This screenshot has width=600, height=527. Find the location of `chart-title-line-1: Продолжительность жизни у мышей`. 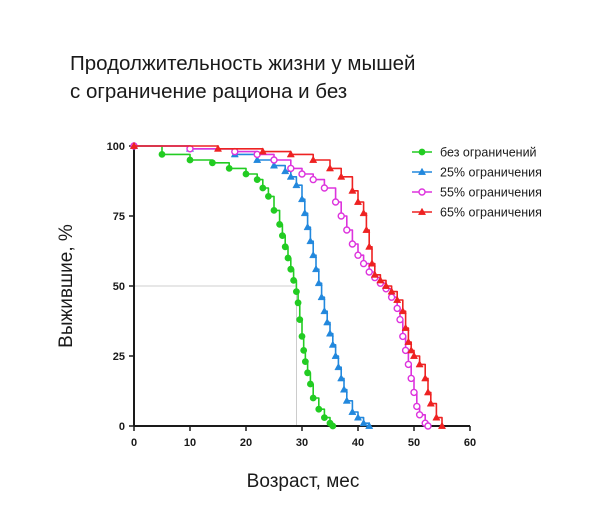

chart-title-line-1: Продолжительность жизни у мышей is located at coordinates (243, 63).